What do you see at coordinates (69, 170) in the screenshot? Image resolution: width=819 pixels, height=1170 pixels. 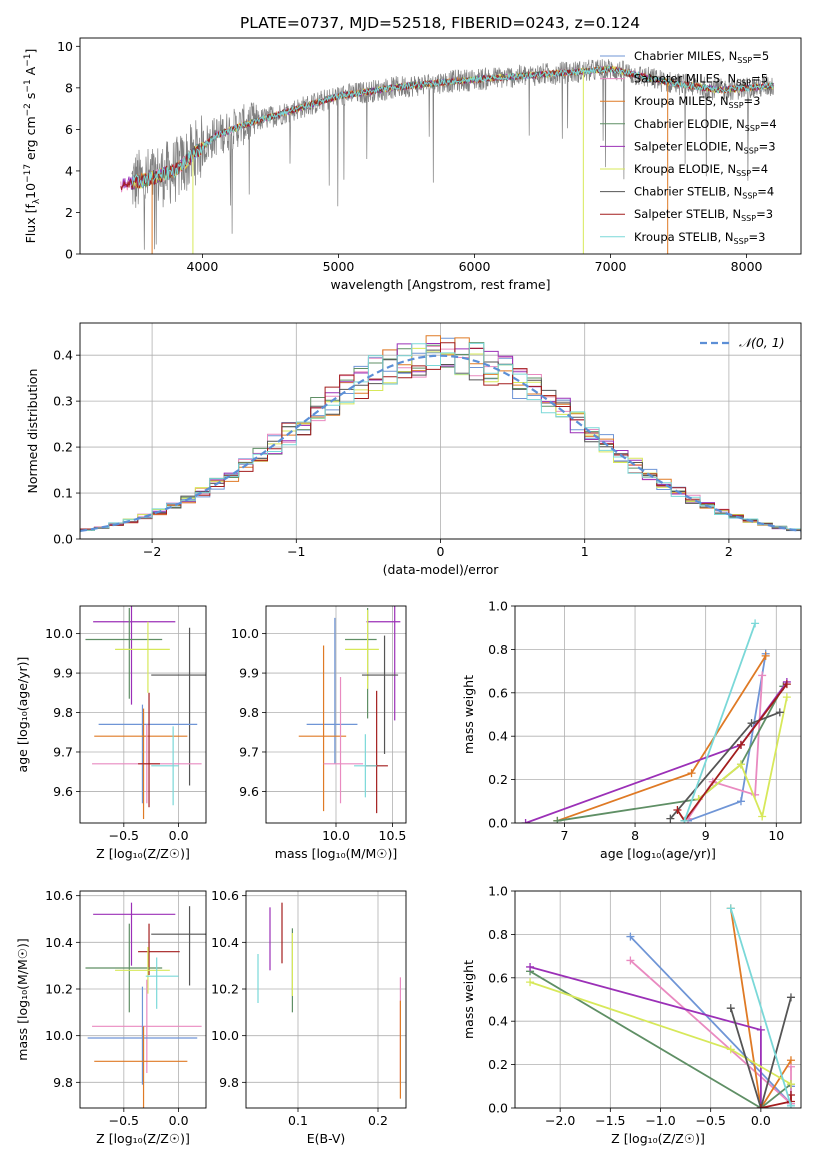 I see `y-tick-label: 4` at bounding box center [69, 170].